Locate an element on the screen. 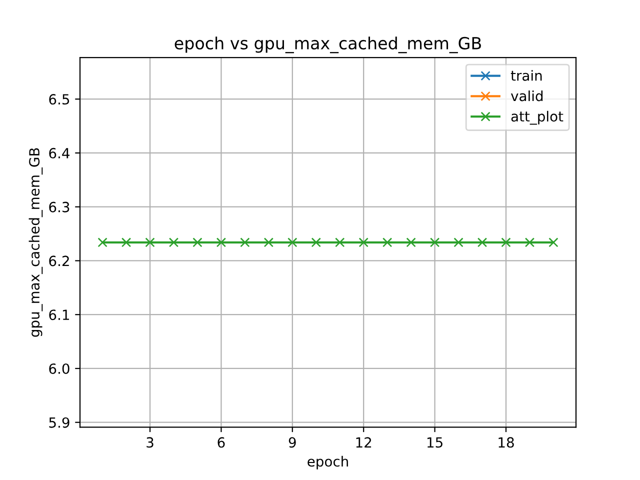 The image size is (640, 480). legend-label: train is located at coordinates (526, 75).